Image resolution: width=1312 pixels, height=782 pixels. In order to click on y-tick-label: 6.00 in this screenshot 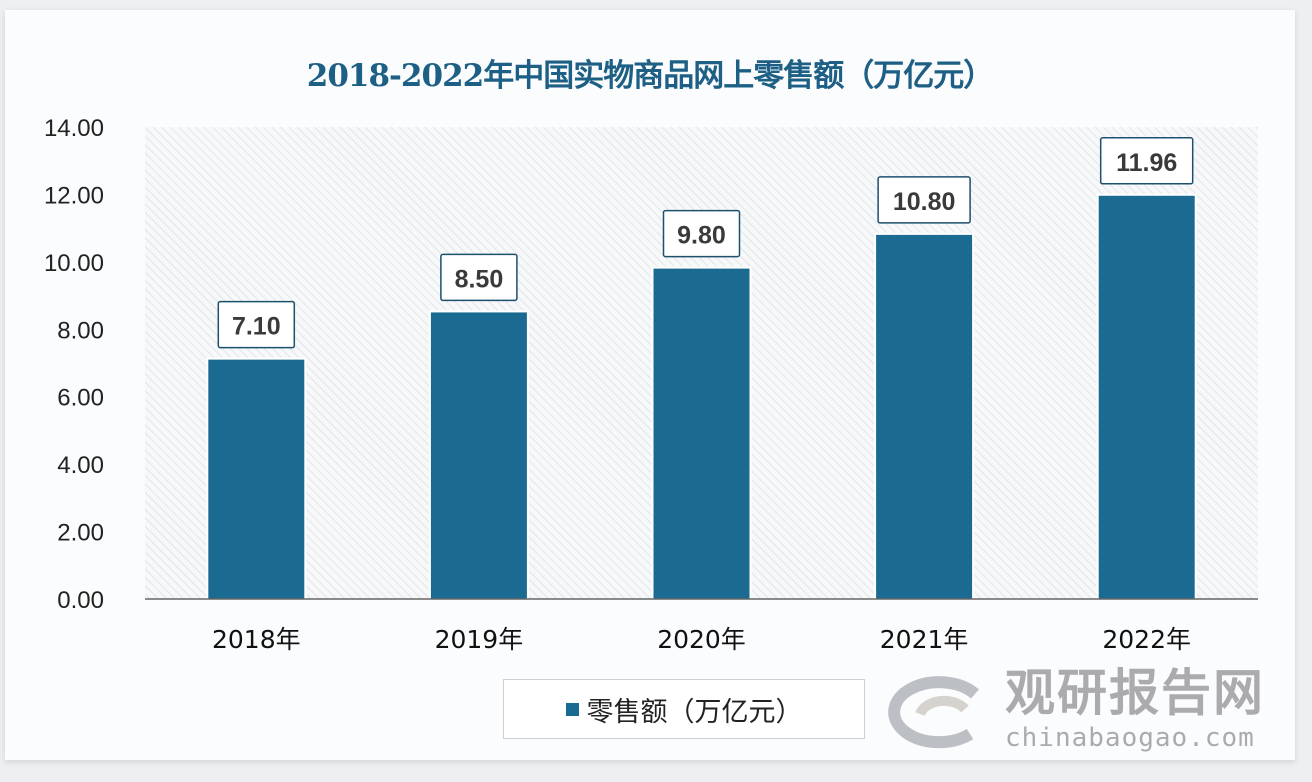, I will do `click(80, 398)`.